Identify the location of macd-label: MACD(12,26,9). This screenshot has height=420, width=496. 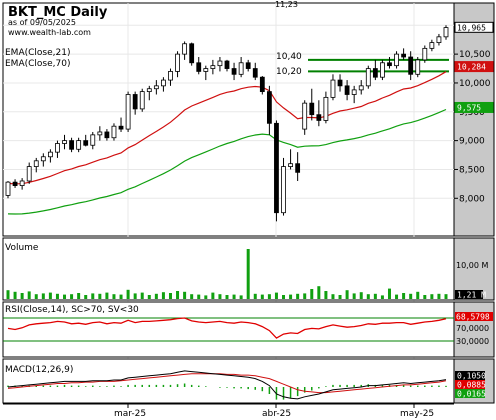
(39, 370).